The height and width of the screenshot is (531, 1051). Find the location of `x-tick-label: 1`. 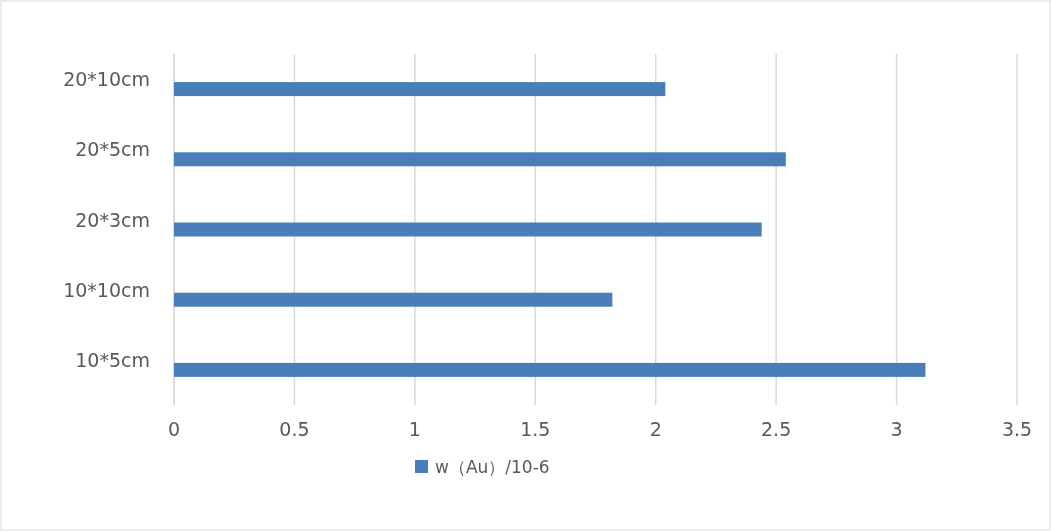

x-tick-label: 1 is located at coordinates (414, 429).